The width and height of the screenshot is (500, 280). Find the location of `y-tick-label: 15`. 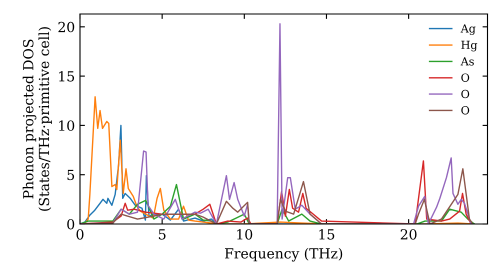

y-tick-label: 15 is located at coordinates (66, 76).